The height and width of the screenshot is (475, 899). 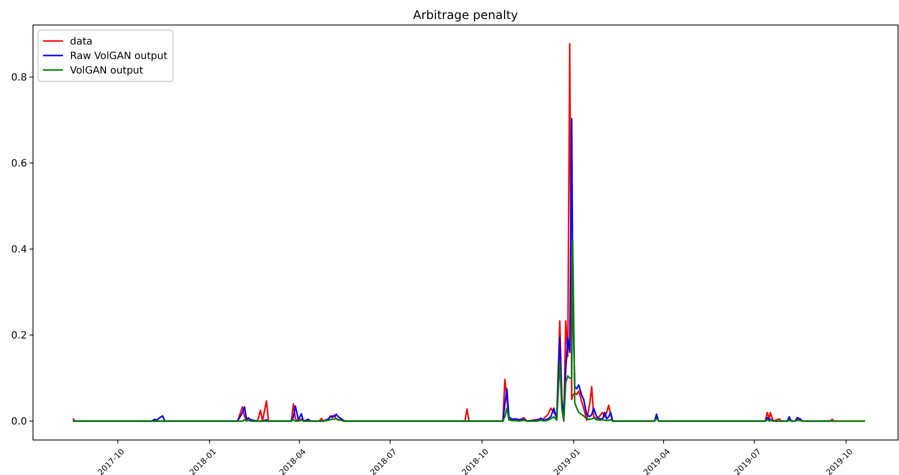 I want to click on legend-label: VolGAN output, so click(x=107, y=71).